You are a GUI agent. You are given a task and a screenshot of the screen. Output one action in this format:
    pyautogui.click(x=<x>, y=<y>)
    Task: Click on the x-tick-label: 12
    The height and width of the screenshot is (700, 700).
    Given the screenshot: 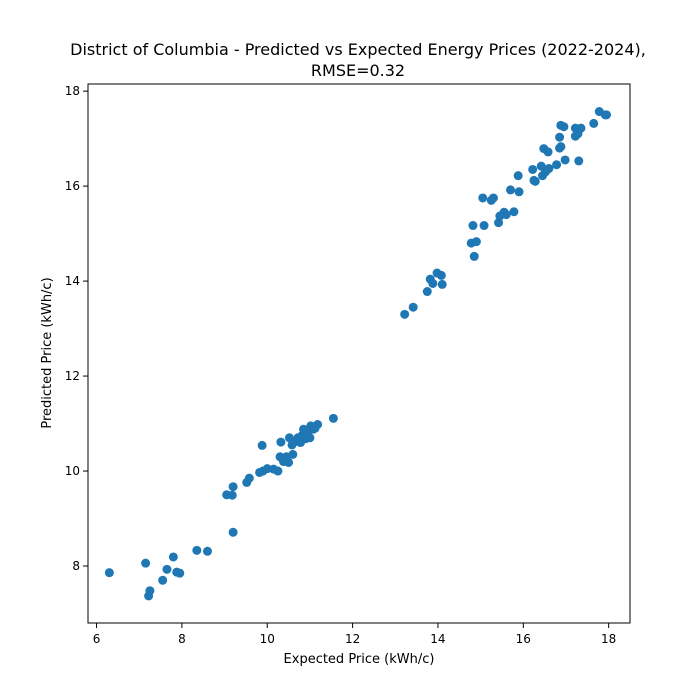 What is the action you would take?
    pyautogui.click(x=352, y=639)
    